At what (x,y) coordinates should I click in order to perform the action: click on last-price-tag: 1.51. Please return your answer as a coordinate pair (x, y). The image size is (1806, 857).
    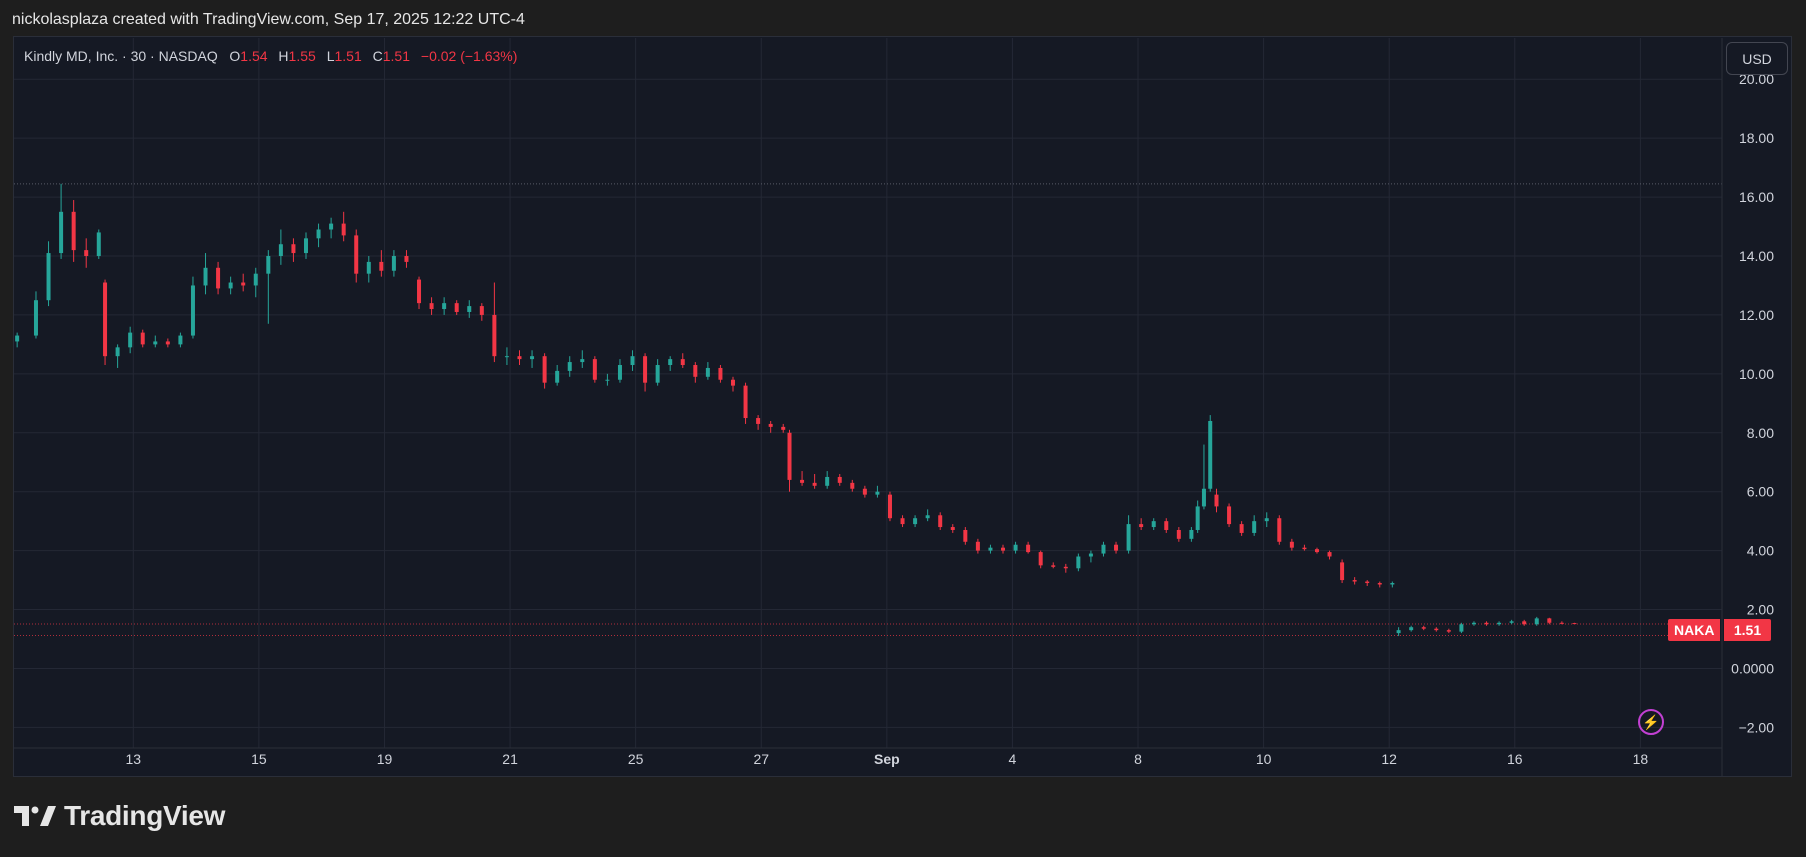
    Looking at the image, I should click on (1747, 630).